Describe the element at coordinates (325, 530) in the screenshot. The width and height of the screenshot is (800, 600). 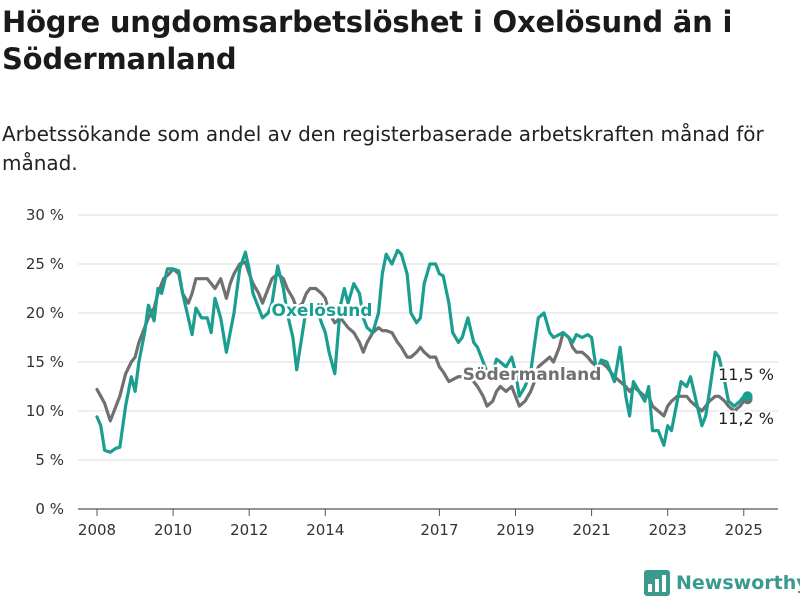
I see `x-tick-label: 2014` at that location.